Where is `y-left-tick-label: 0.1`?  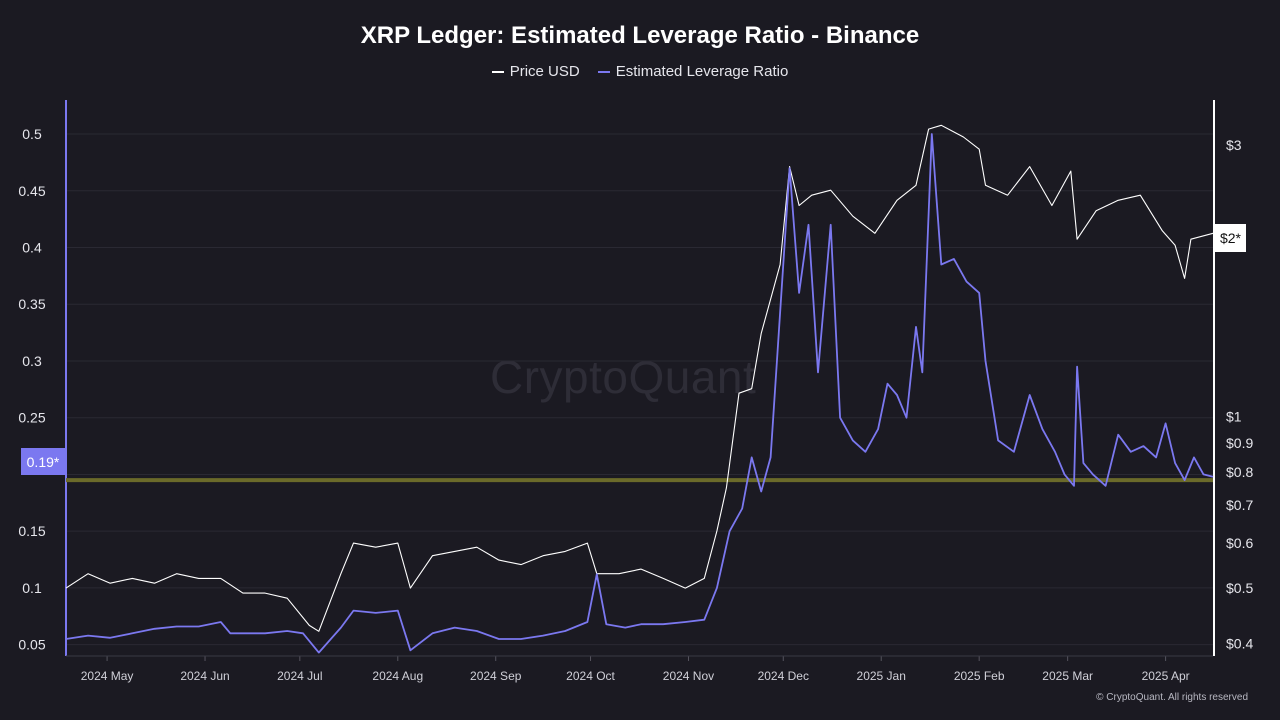
y-left-tick-label: 0.1 is located at coordinates (32, 588).